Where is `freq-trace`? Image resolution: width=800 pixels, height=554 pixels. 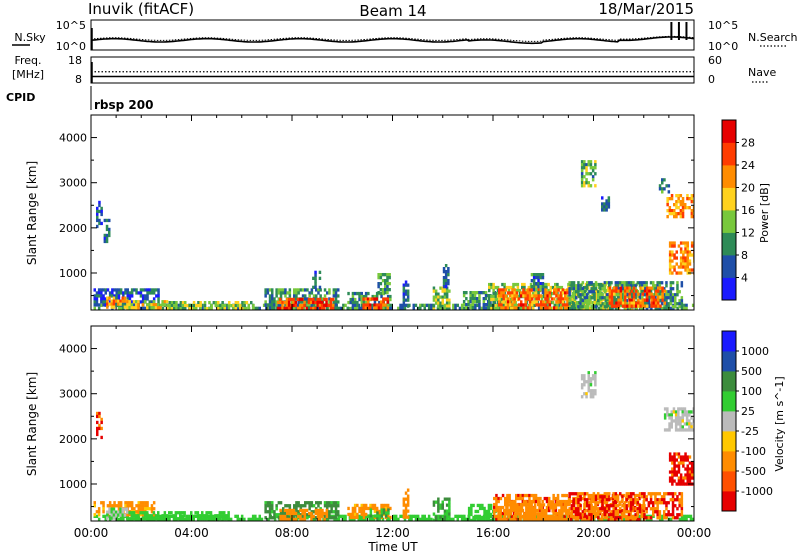
freq-trace is located at coordinates (392, 72).